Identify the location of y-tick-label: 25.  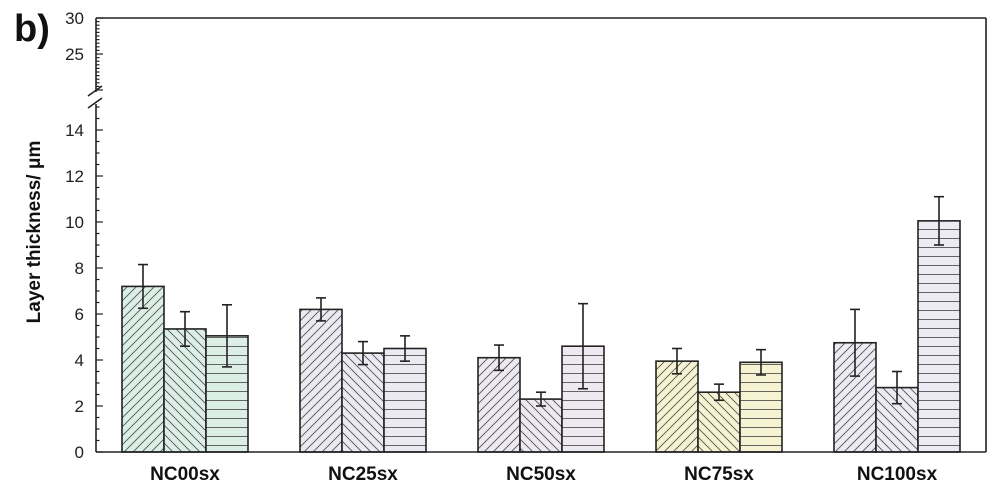
(74, 54).